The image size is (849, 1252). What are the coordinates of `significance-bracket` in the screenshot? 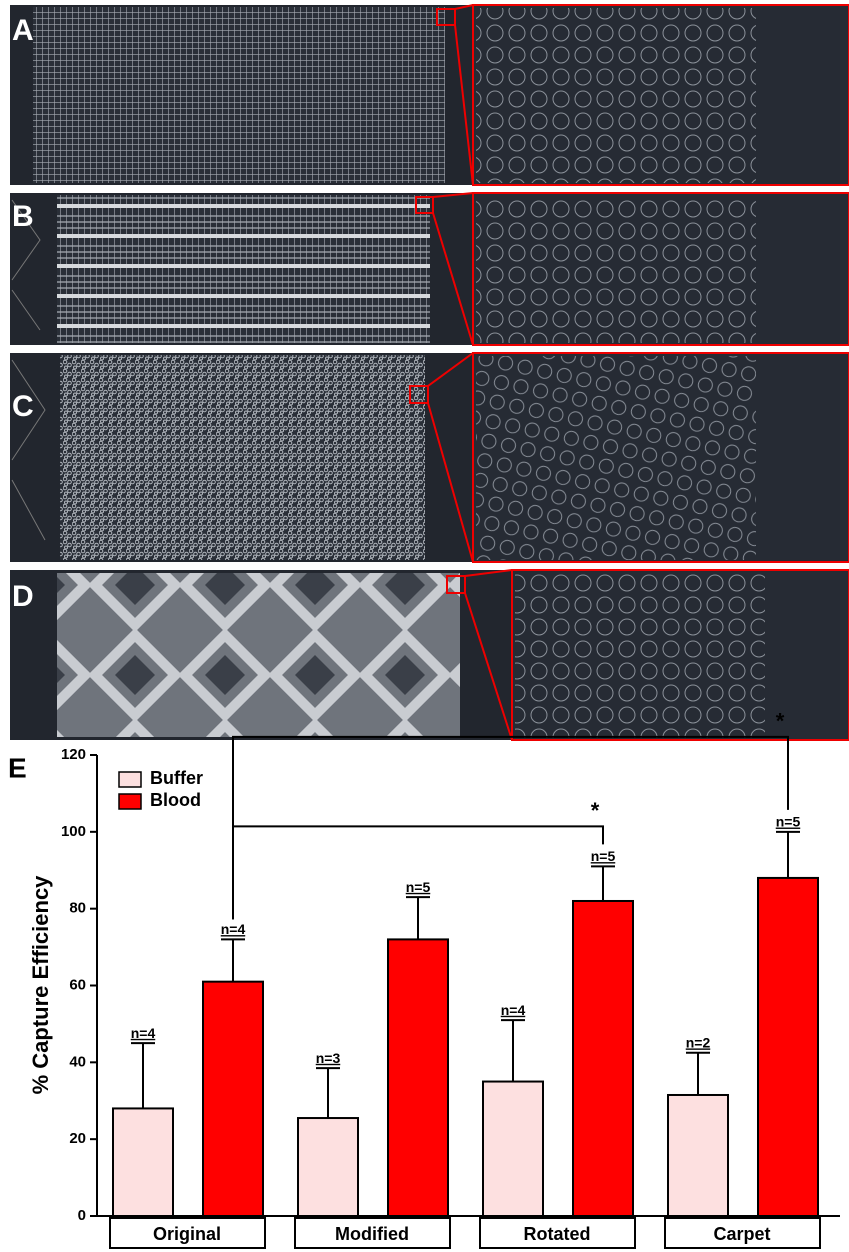 It's located at (510, 827).